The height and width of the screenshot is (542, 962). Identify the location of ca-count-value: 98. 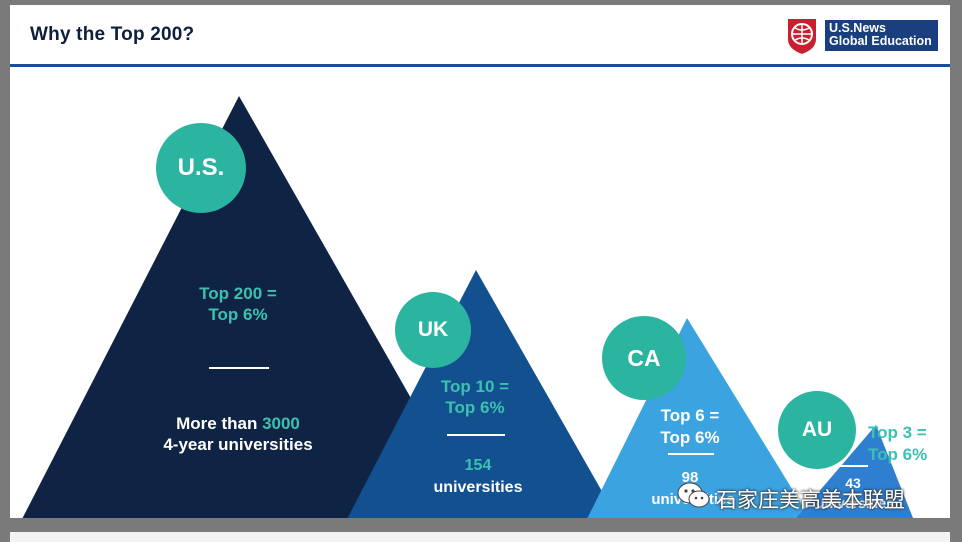
(690, 477).